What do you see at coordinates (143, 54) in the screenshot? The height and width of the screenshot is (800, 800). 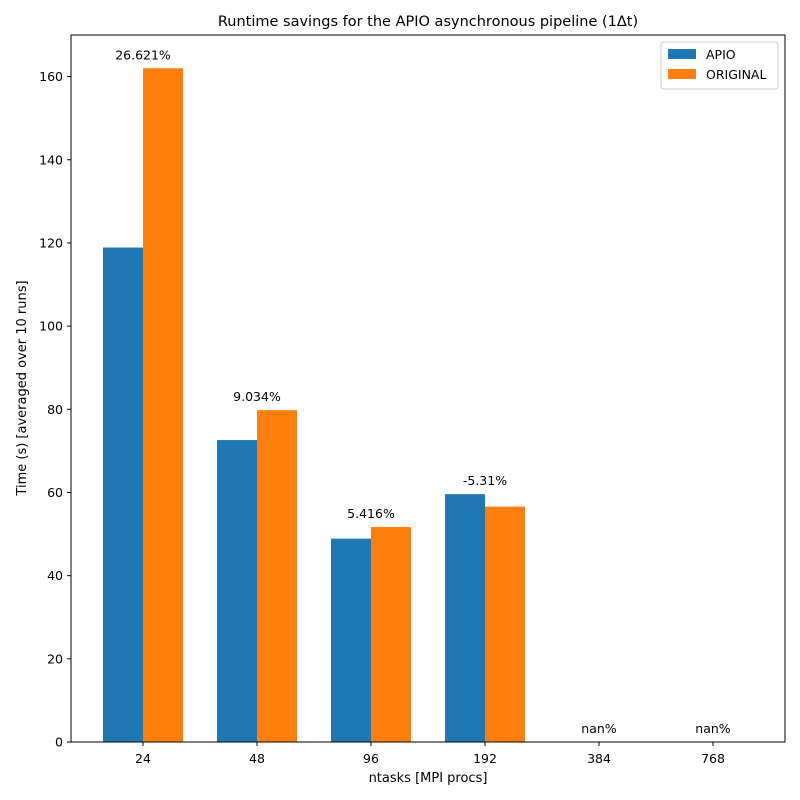 I see `bar-annotation-24: 26.621%` at bounding box center [143, 54].